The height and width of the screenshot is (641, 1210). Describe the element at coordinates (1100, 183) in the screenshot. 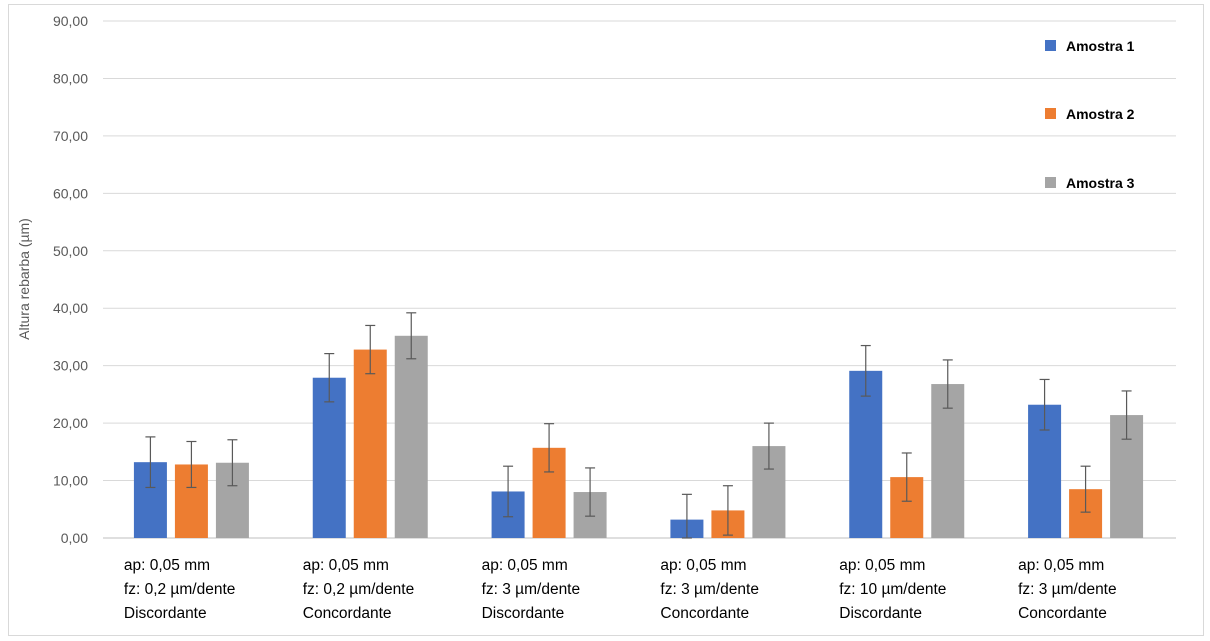

I see `legend-label: Amostra 3` at that location.